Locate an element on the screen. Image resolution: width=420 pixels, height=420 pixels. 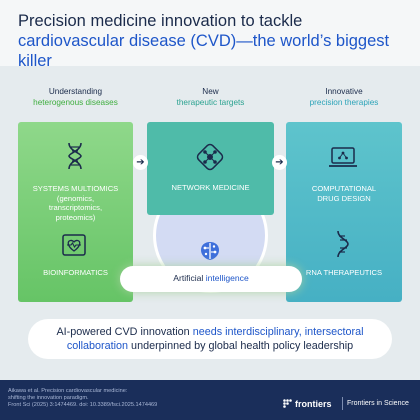
network-medicine-label: NETWORK MEDICINE is located at coordinates (210, 187).